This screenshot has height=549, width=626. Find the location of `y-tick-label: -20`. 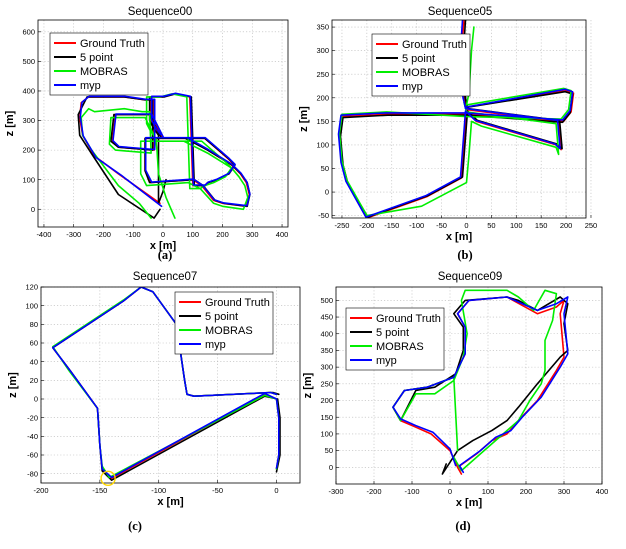

y-tick-label: -20 is located at coordinates (32, 417).